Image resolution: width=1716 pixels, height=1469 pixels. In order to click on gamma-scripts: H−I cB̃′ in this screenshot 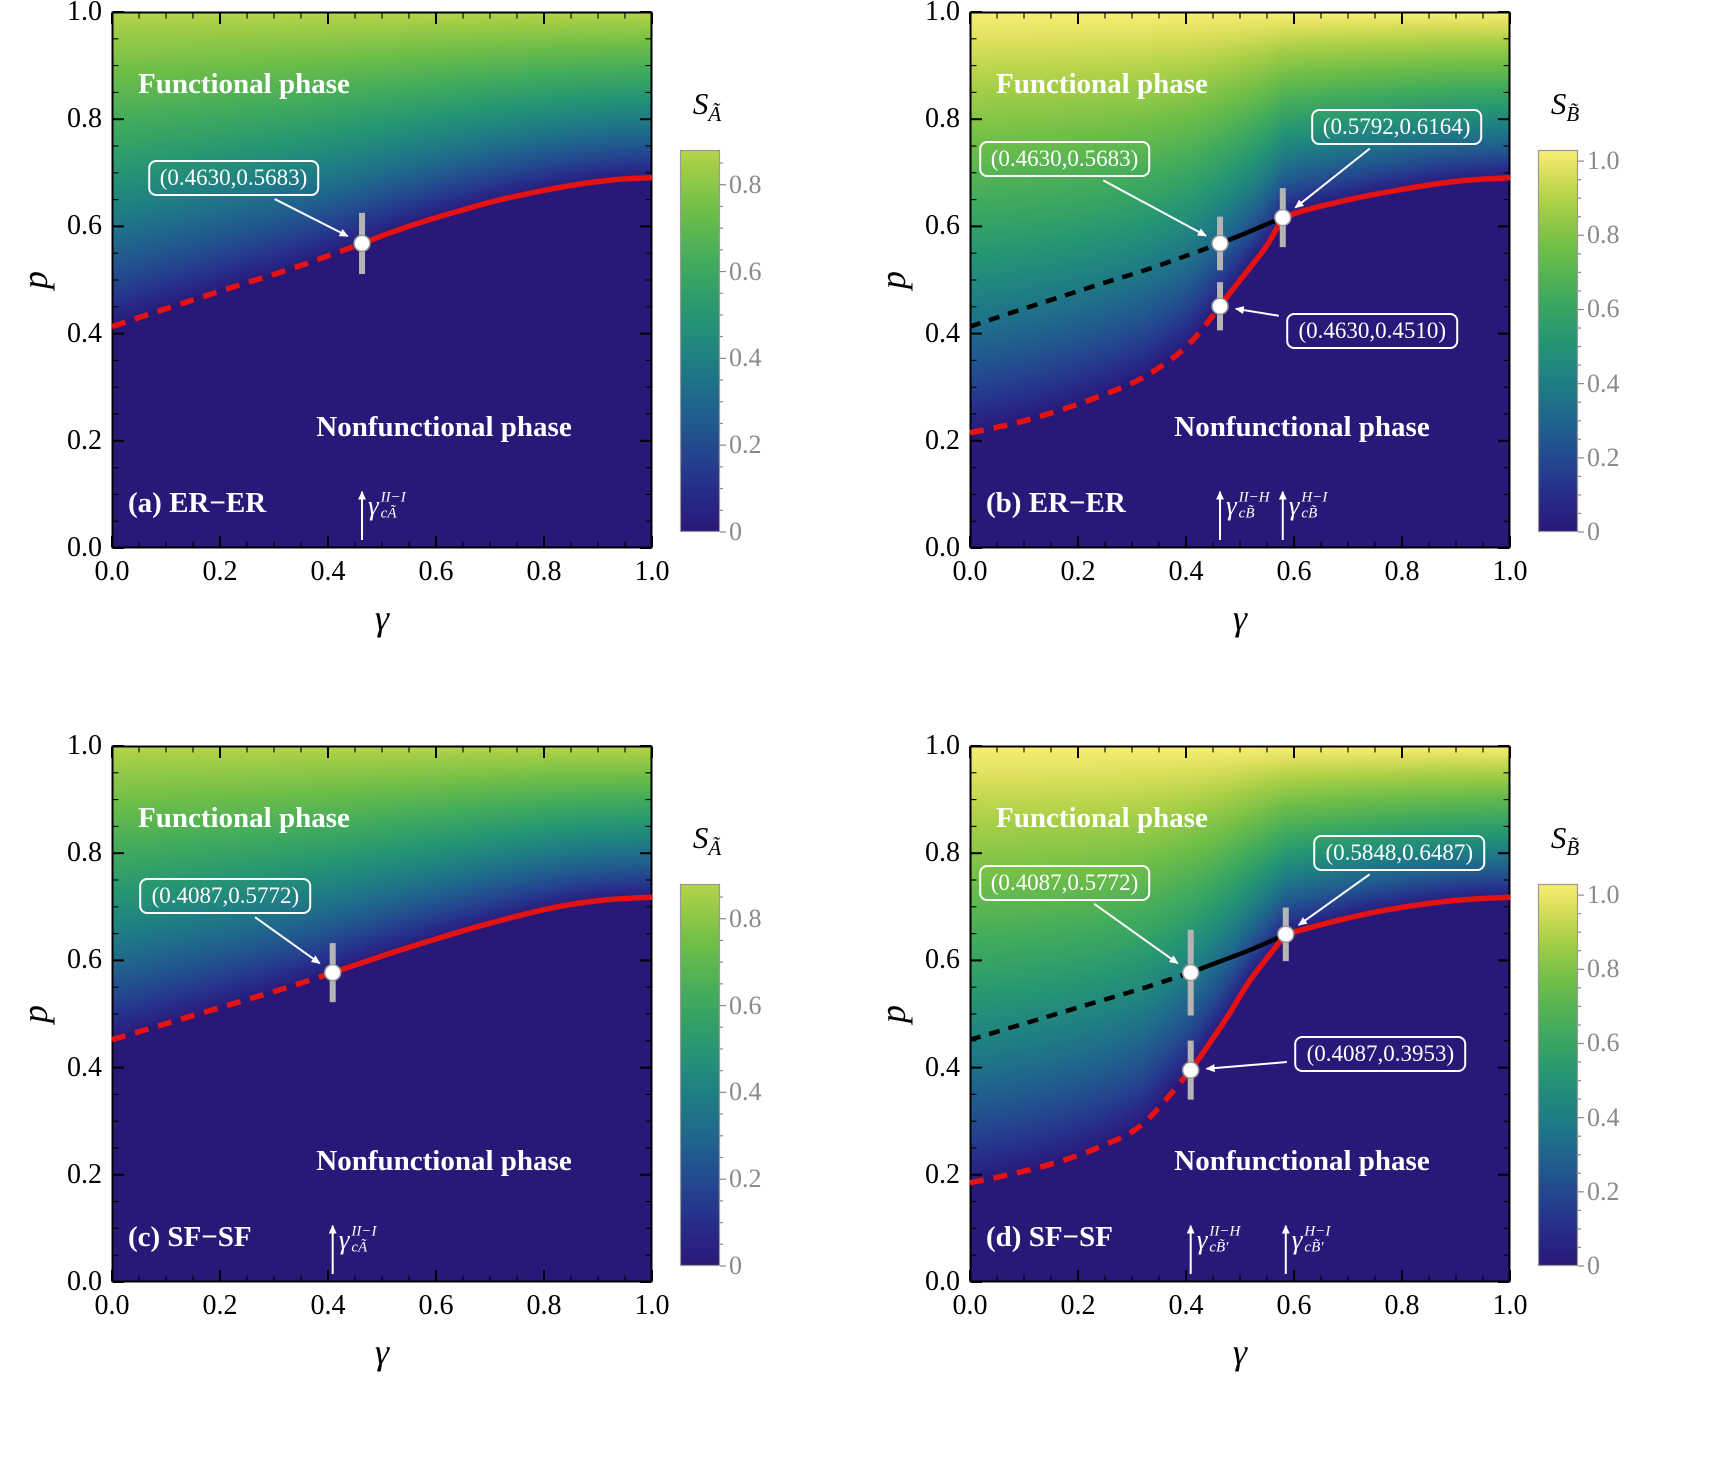, I will do `click(1317, 1240)`.